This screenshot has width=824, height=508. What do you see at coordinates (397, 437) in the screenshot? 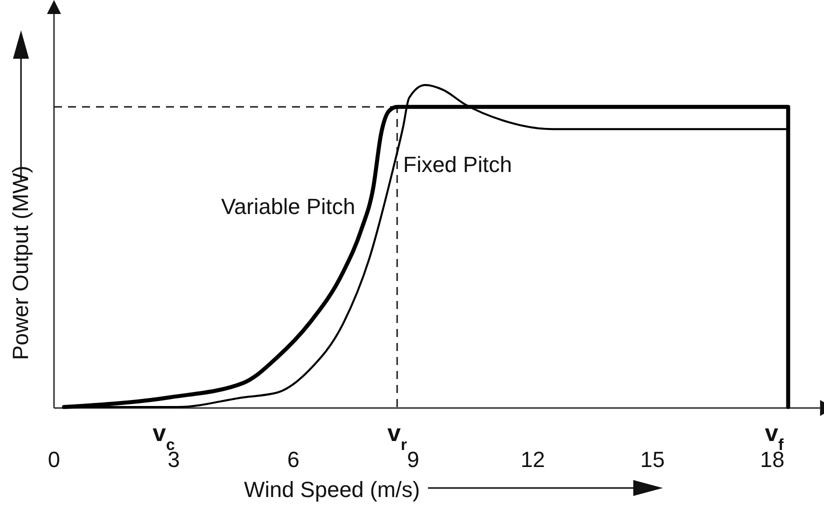
I see `ref-line-label: v$_{r}$` at bounding box center [397, 437].